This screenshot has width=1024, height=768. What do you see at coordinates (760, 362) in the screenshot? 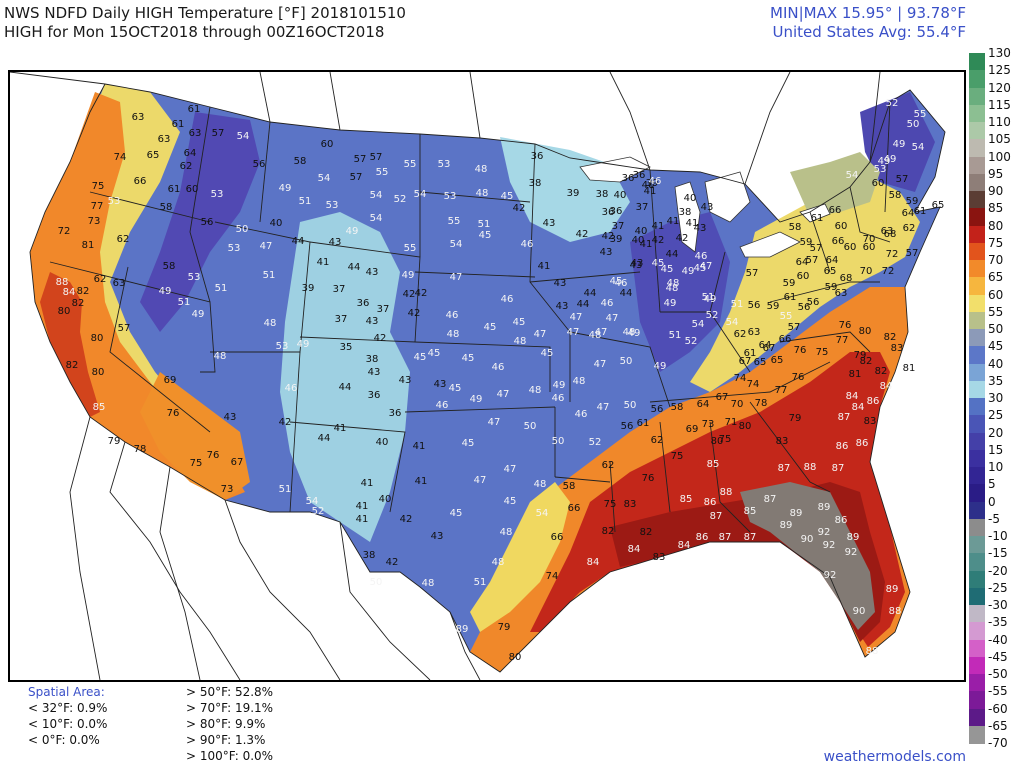
I see `temperature-label: 65` at bounding box center [760, 362].